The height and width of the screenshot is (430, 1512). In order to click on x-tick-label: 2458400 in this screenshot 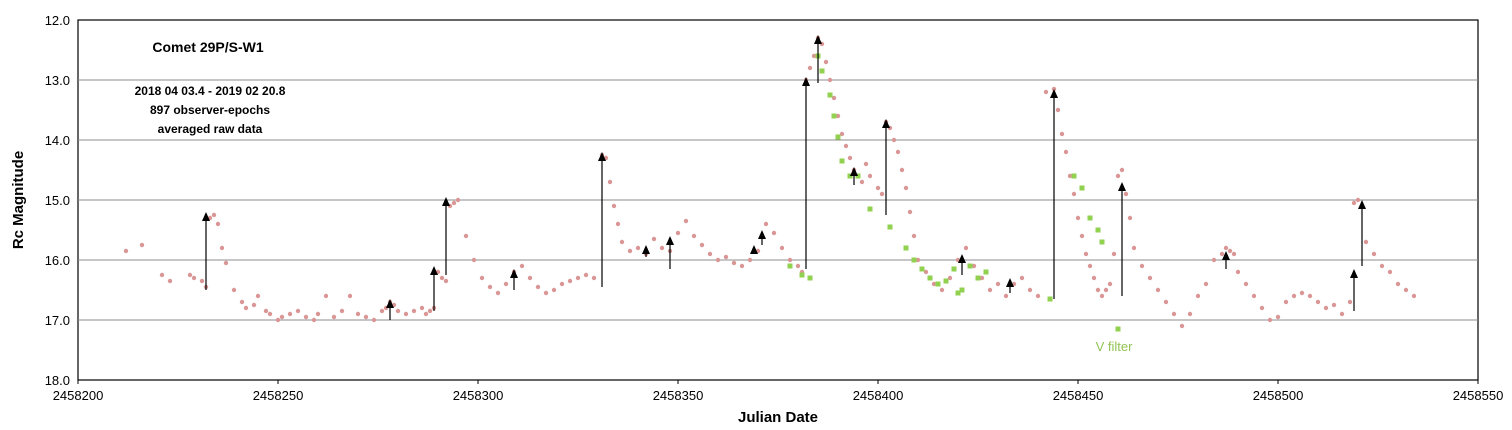, I will do `click(878, 395)`.